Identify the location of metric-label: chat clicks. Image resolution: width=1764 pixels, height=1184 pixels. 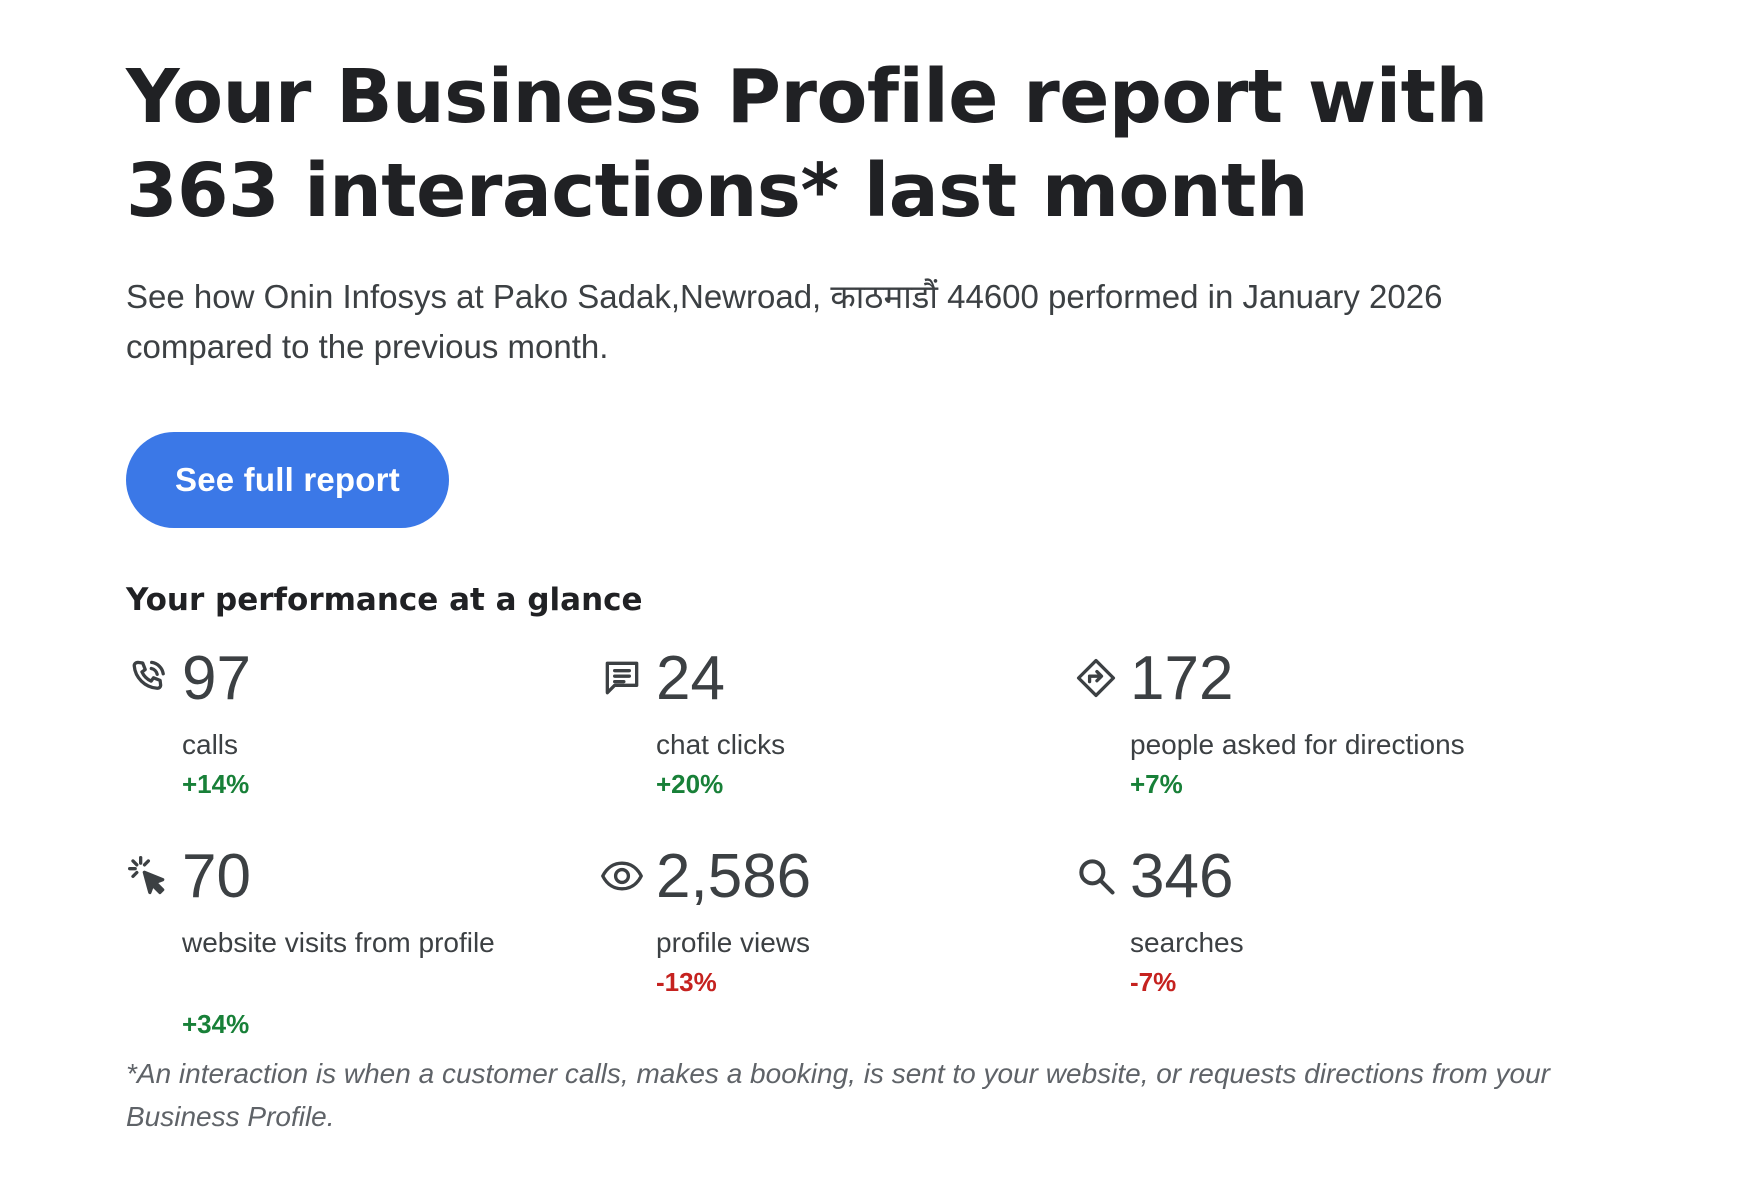
(721, 744).